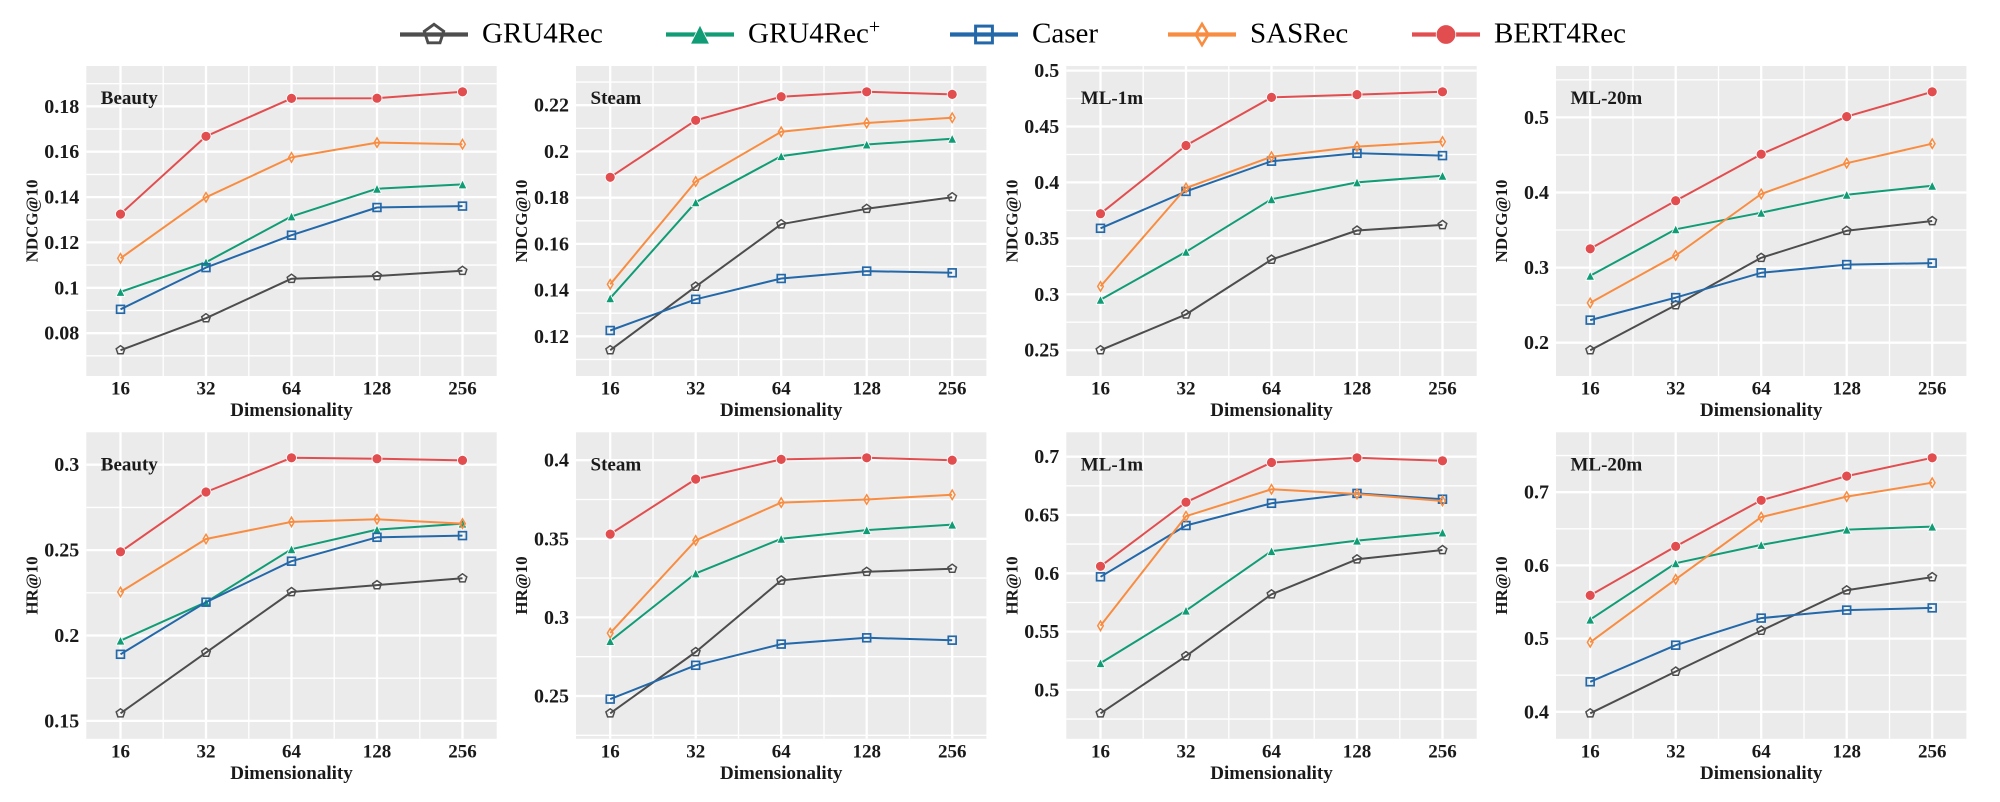  What do you see at coordinates (61, 334) in the screenshot?
I see `svg-text: 0.08` at bounding box center [61, 334].